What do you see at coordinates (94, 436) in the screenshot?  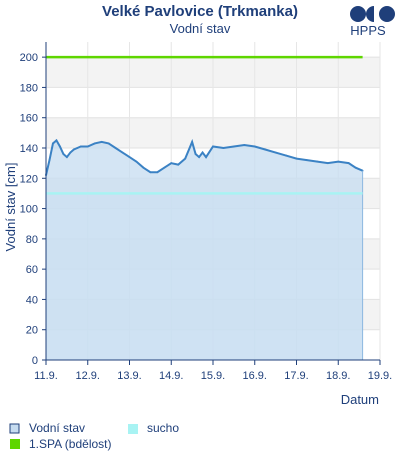 I see `legend: Vodní stav sucho 1.SPA (bdělost)` at bounding box center [94, 436].